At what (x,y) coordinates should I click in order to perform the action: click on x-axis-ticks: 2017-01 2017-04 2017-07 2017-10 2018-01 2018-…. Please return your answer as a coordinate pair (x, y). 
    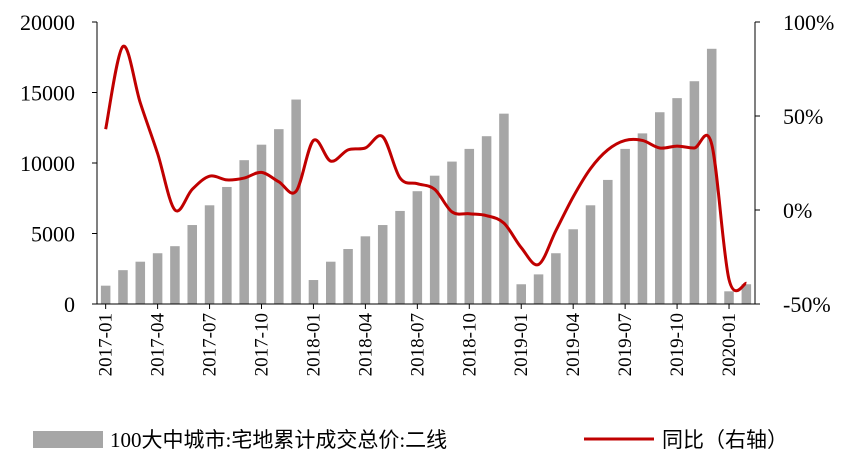
    Looking at the image, I should click on (418, 340).